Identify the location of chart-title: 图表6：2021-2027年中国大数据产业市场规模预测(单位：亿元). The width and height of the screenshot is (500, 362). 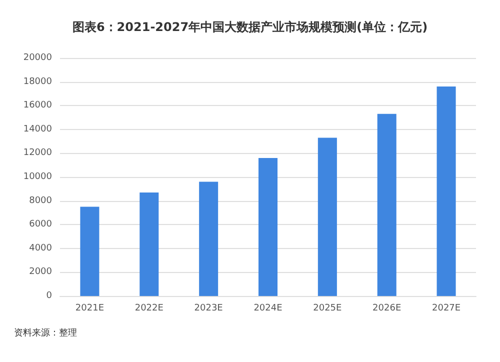
(250, 27).